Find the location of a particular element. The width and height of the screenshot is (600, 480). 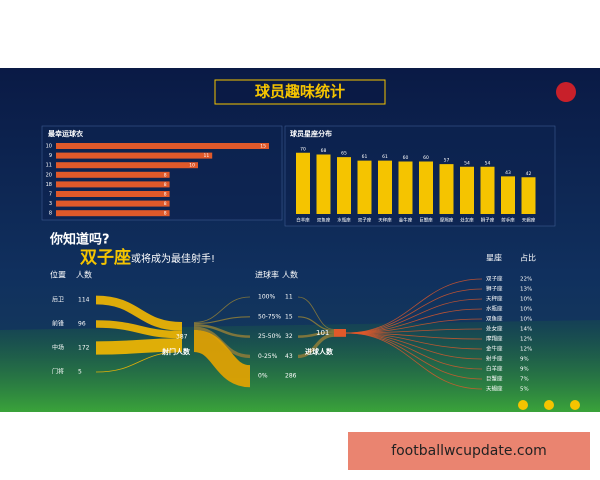

category-label: 7 is located at coordinates (50, 195).